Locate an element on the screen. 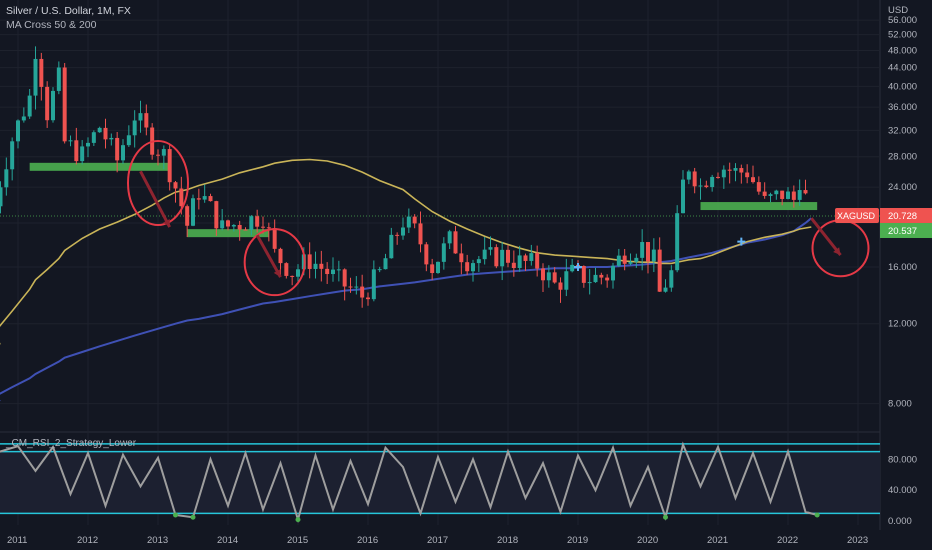 The height and width of the screenshot is (550, 932). rsi-tick-label: 0.000 is located at coordinates (900, 521).